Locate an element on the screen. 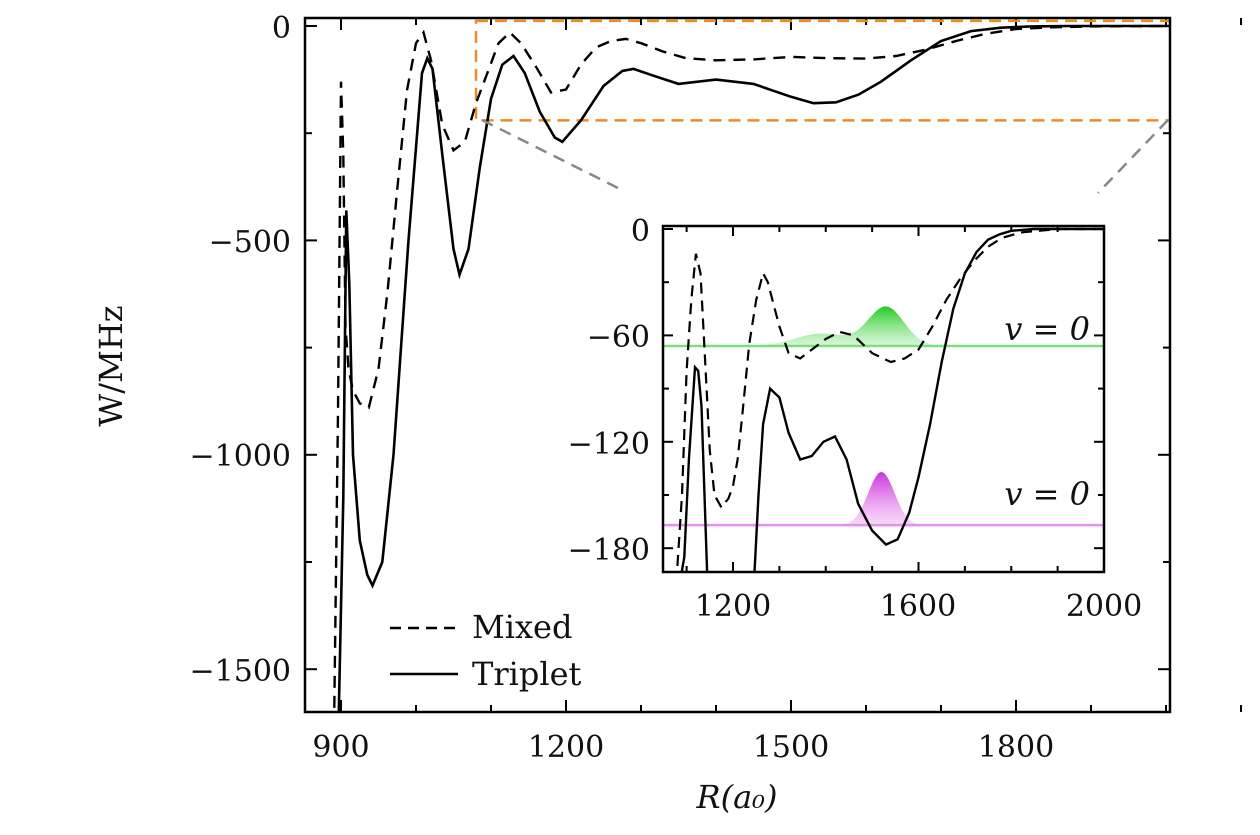  zoom-region-box is located at coordinates (822, 70).